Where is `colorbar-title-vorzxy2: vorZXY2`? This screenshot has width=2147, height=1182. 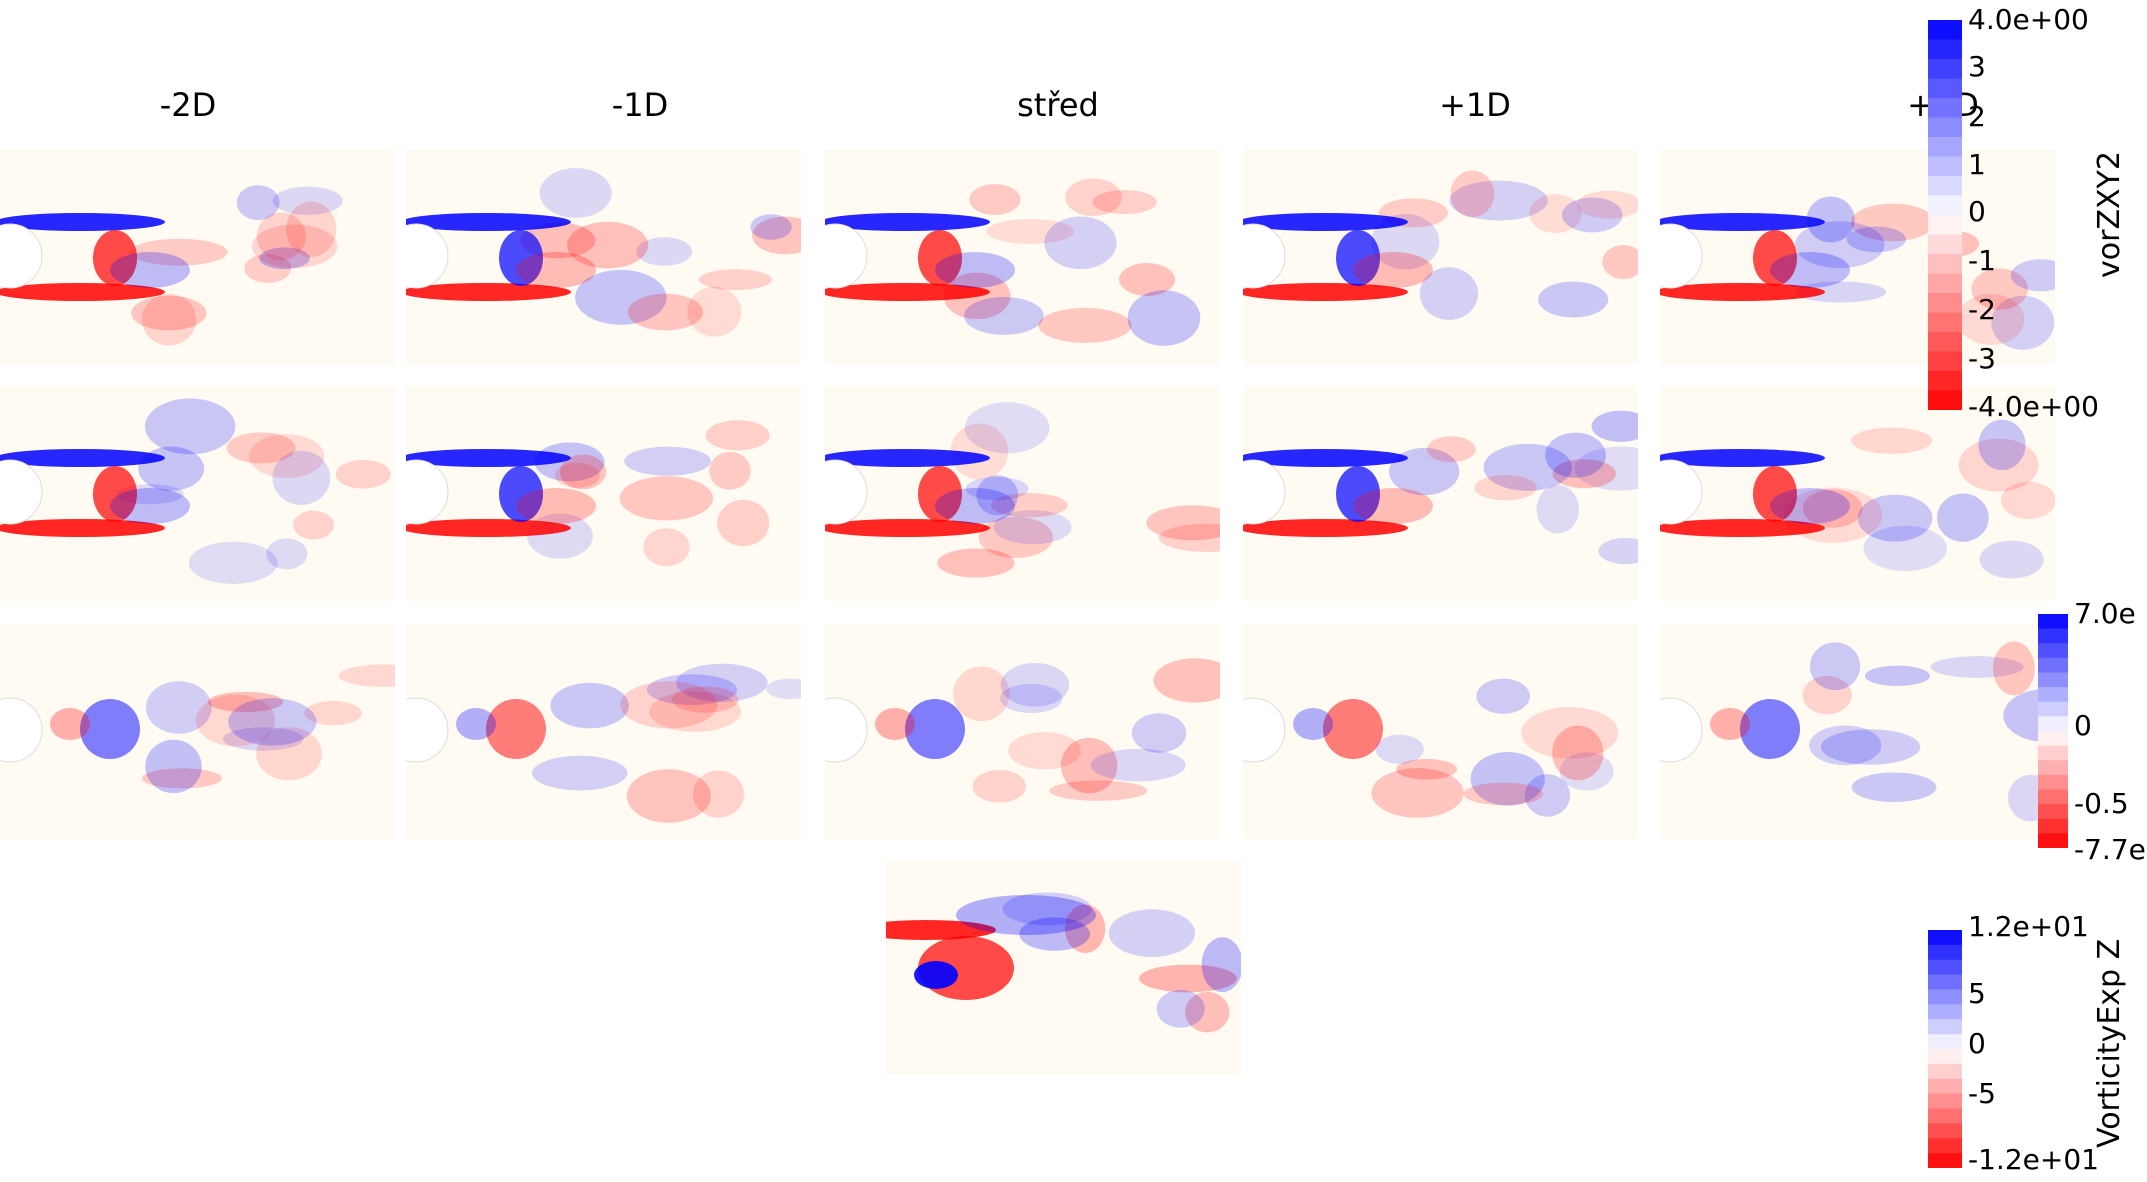 colorbar-title-vorzxy2: vorZXY2 is located at coordinates (2109, 214).